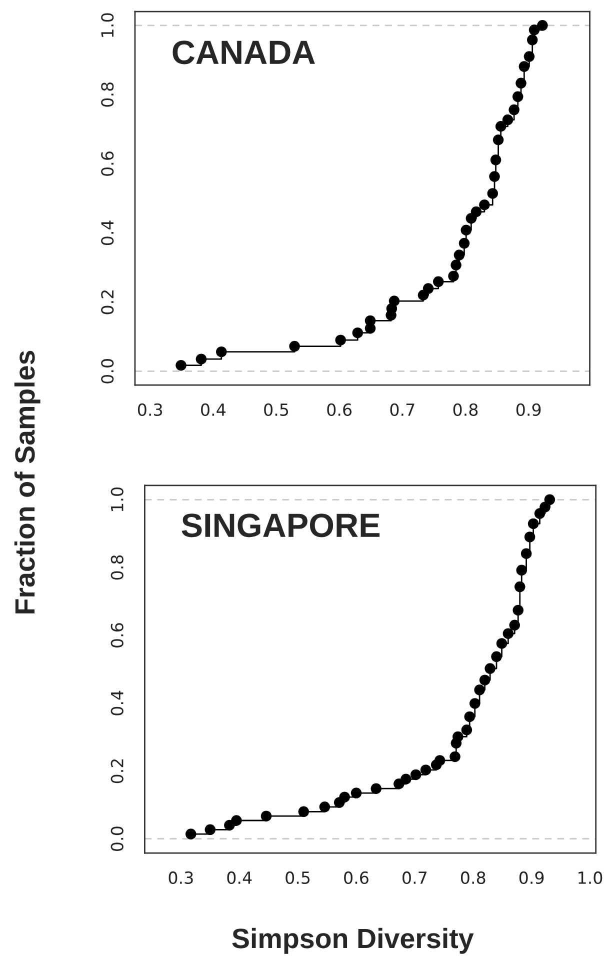 The width and height of the screenshot is (608, 965). I want to click on x-tick-label: 1.0, so click(590, 877).